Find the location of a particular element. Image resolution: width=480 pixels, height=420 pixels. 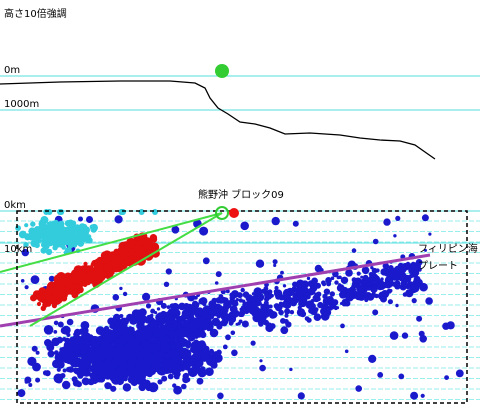

depth-label: 0km is located at coordinates (15, 205).